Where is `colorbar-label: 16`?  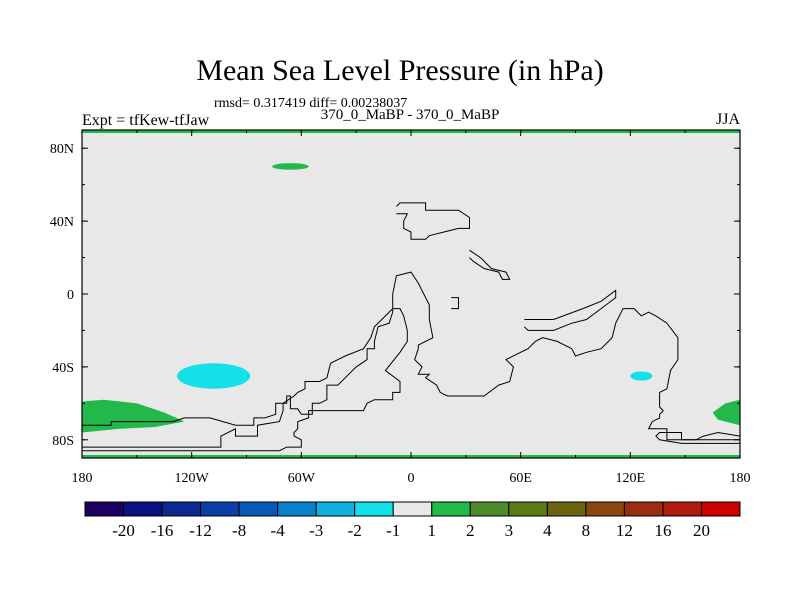
colorbar-label: 16 is located at coordinates (662, 530).